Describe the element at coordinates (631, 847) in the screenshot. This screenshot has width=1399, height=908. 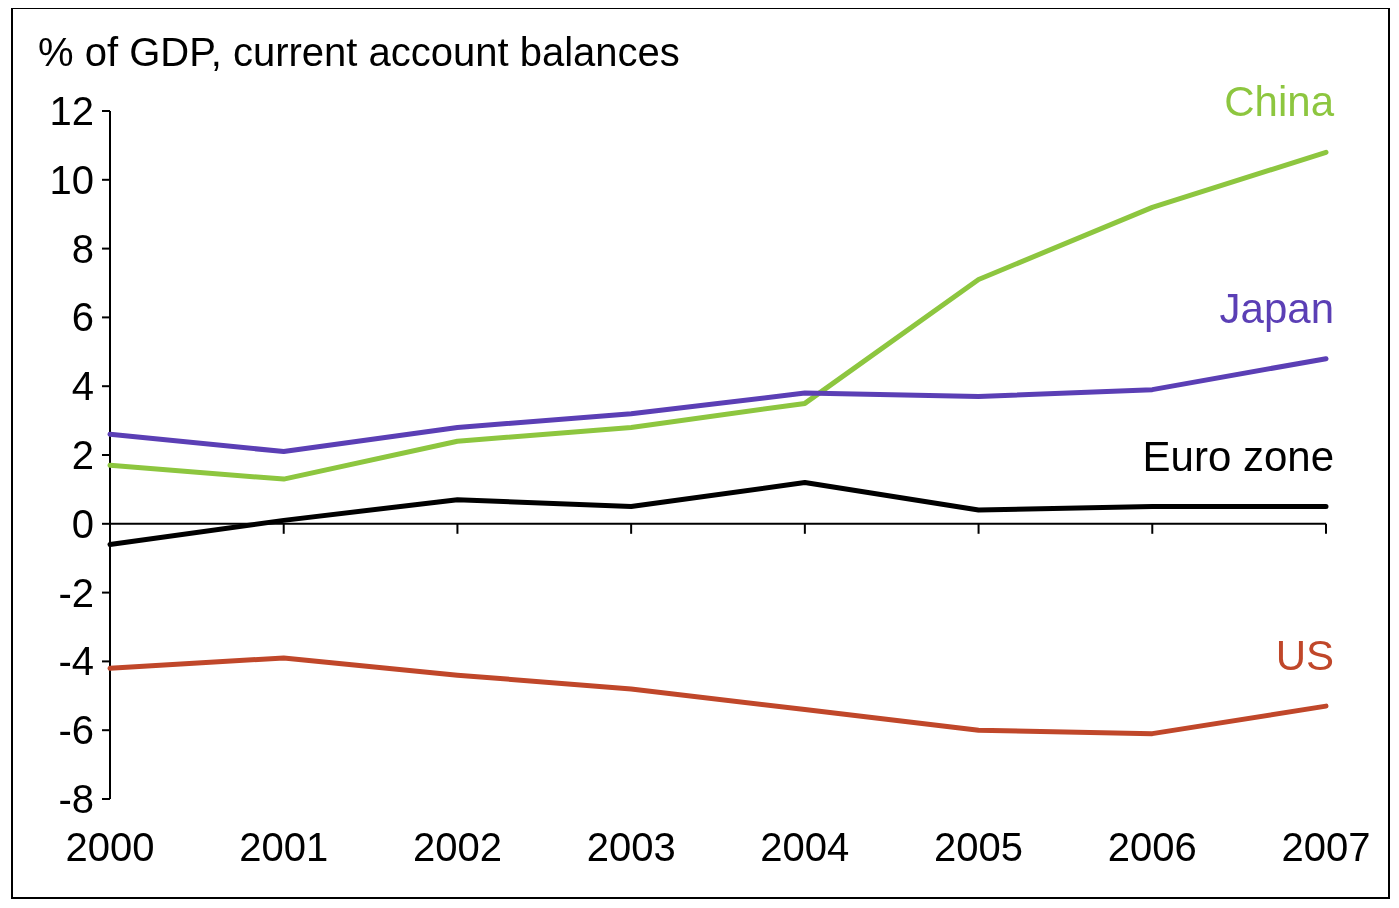
I see `x-tick-label: 2003` at that location.